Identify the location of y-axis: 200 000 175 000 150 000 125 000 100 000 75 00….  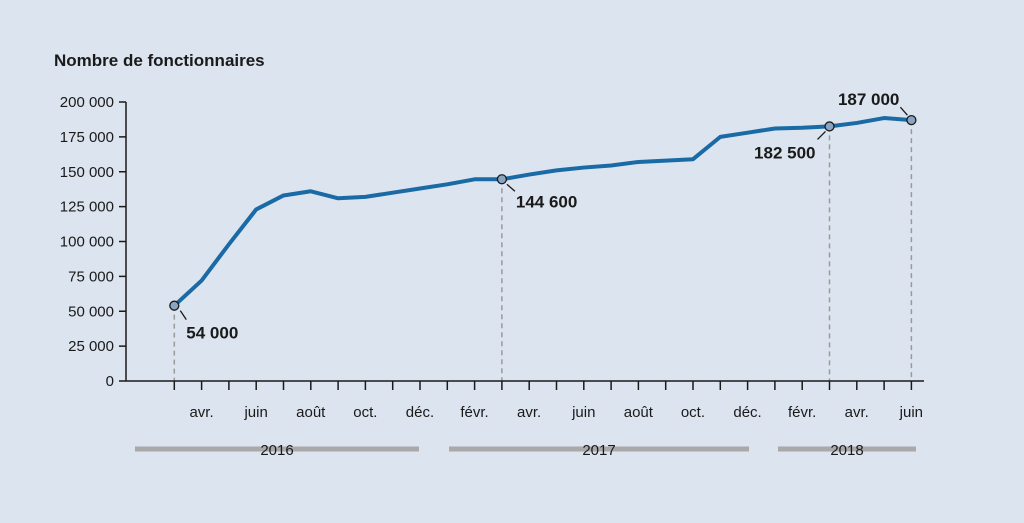
(93, 242).